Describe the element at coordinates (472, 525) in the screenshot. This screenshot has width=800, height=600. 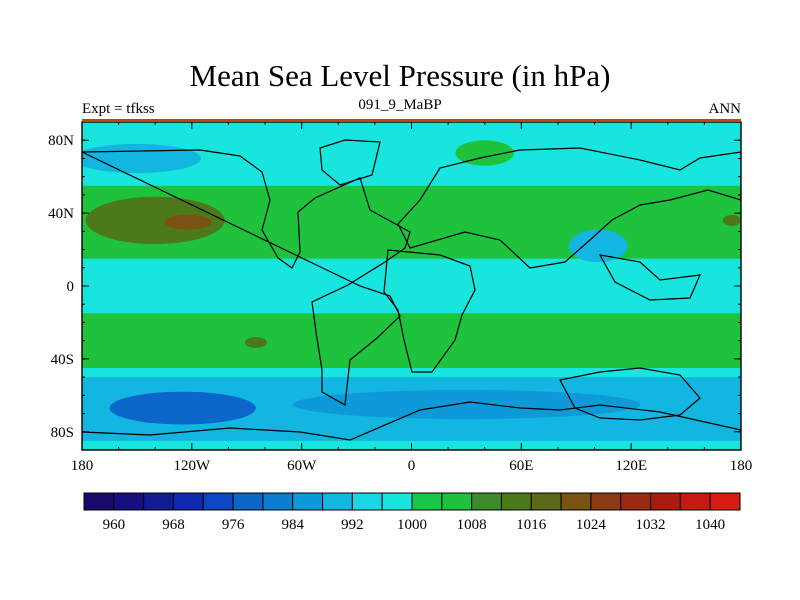
I see `colorbar-label-6: 1008` at that location.